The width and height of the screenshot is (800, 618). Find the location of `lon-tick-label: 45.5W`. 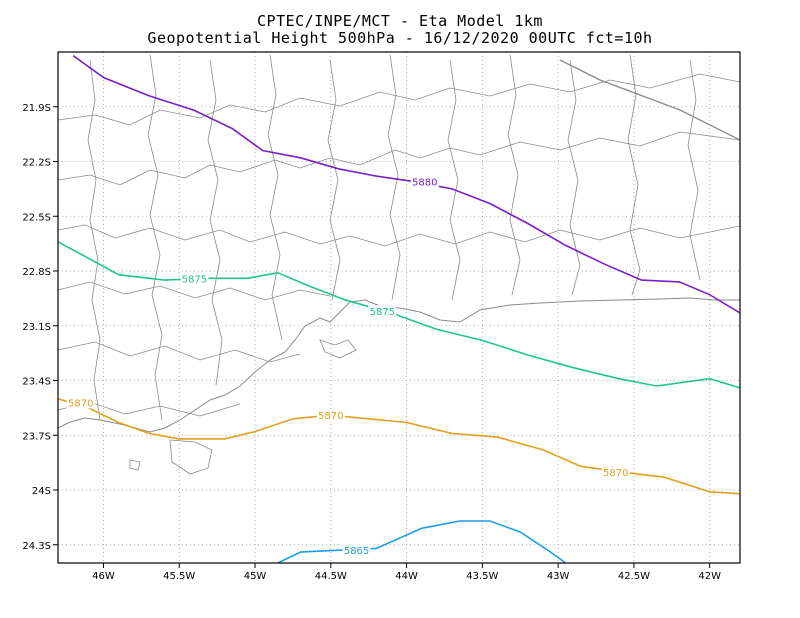

lon-tick-label: 45.5W is located at coordinates (179, 576).